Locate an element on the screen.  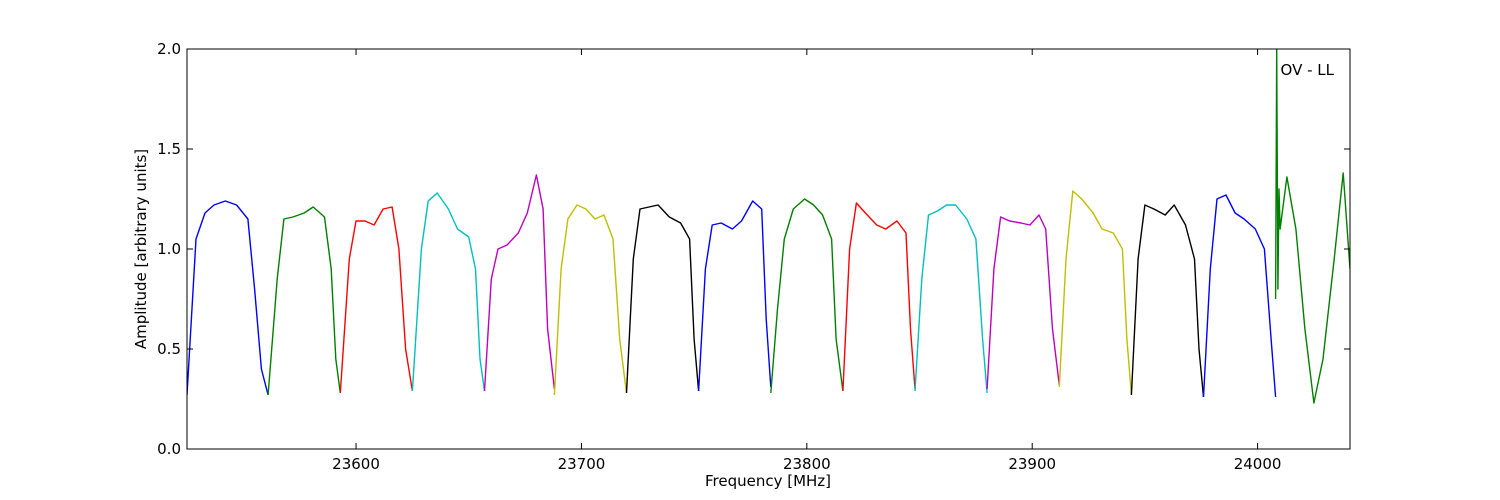
x-tick-label: 23600 is located at coordinates (356, 464).